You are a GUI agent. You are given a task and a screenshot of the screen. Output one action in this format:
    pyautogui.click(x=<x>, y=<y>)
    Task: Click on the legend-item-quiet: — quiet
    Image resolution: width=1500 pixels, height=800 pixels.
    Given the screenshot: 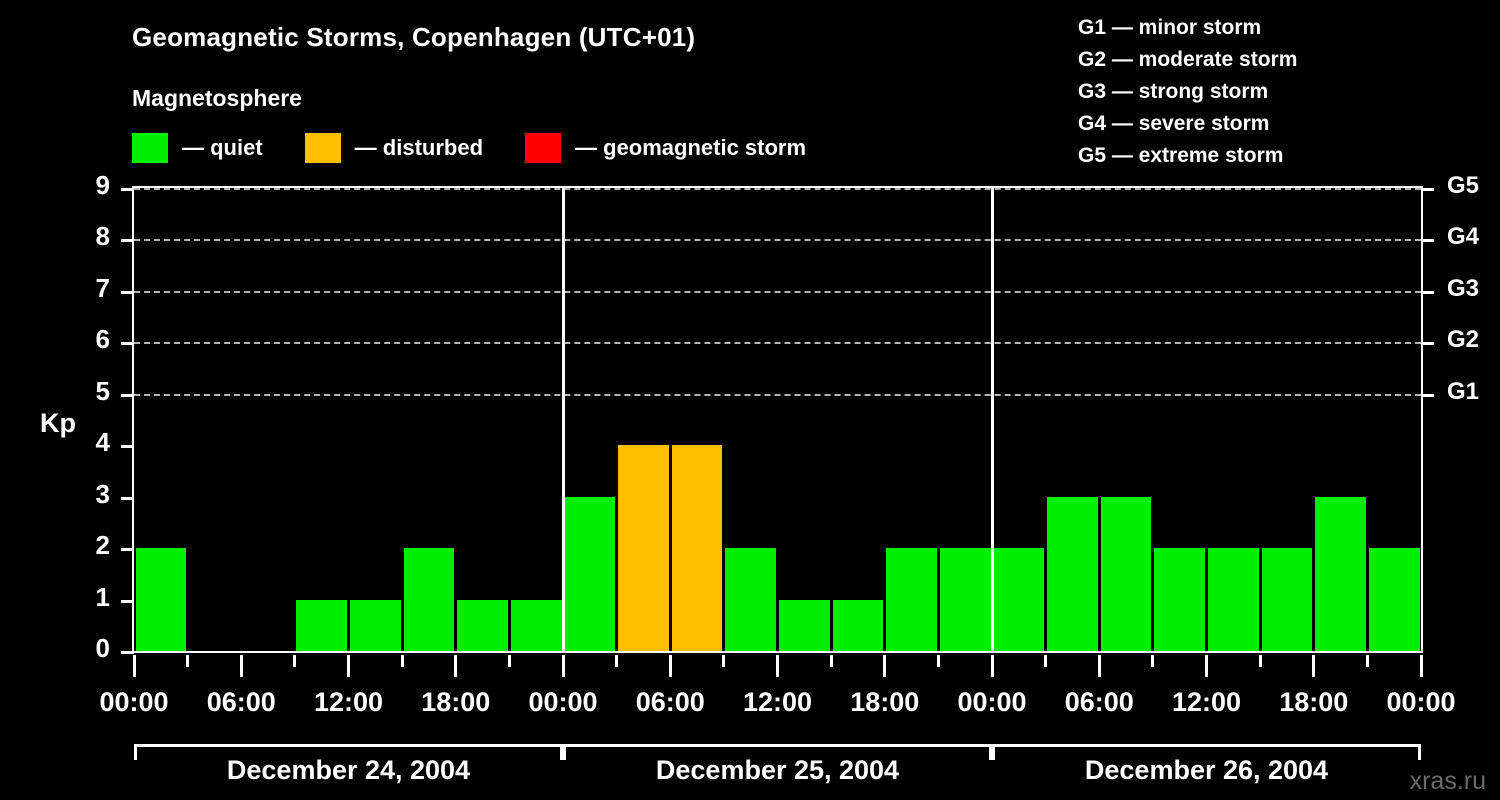 What is the action you would take?
    pyautogui.click(x=197, y=148)
    